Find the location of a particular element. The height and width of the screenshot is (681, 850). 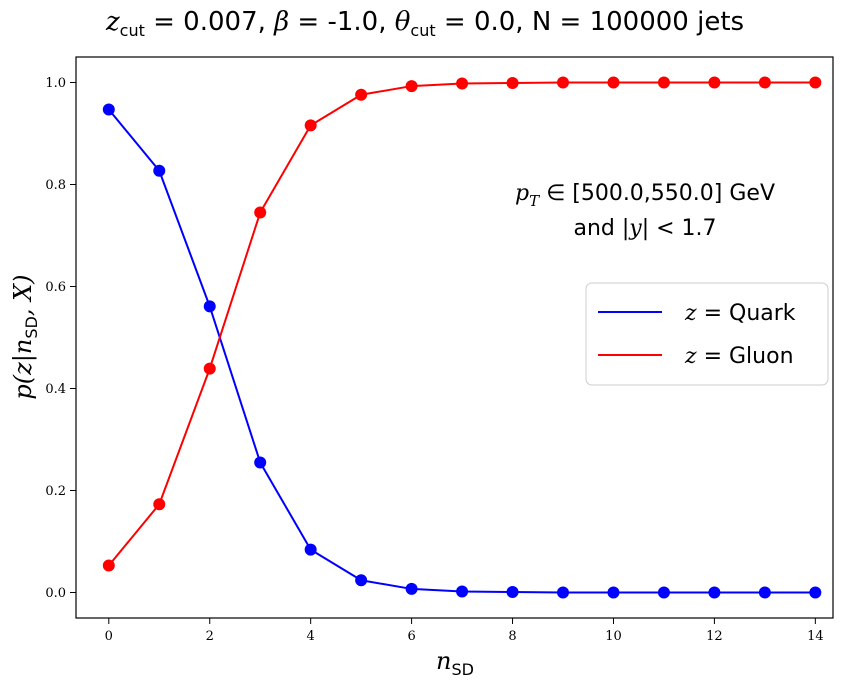

annotation-pt-range: pT ∈ [500.0,550.0] GeV is located at coordinates (645, 195).